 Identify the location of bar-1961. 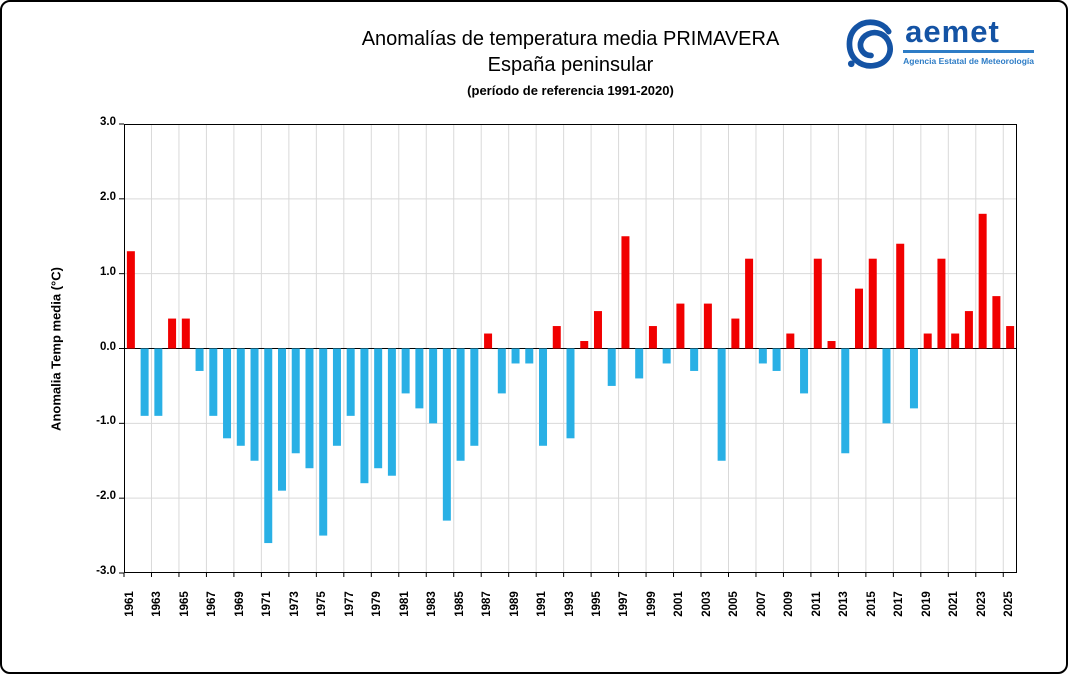
(130, 300).